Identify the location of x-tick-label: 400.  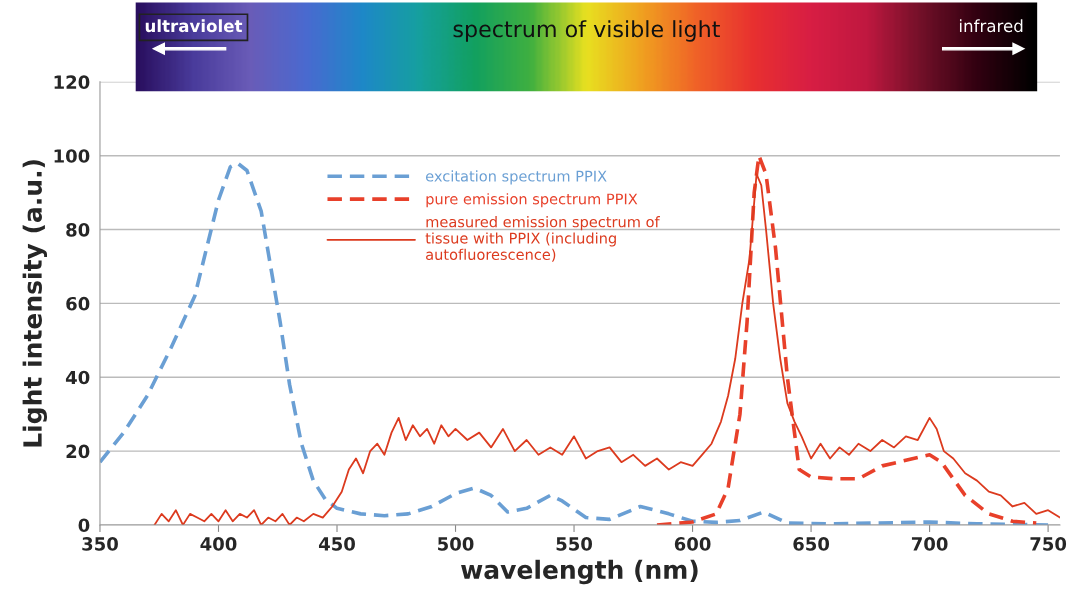
(218, 544).